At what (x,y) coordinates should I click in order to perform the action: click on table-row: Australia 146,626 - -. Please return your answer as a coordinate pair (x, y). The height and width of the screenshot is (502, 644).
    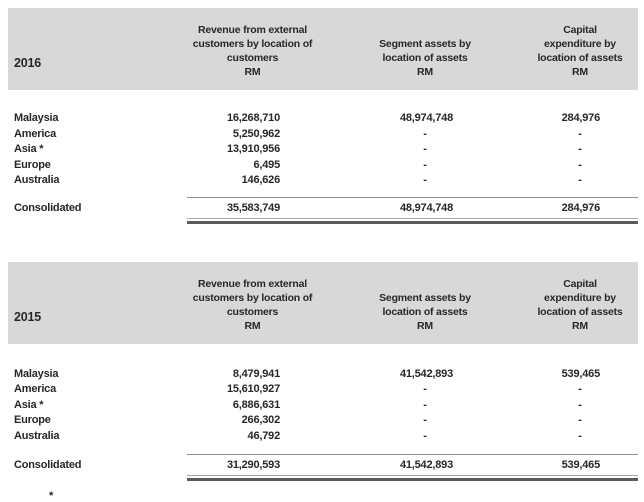
    Looking at the image, I should click on (323, 181).